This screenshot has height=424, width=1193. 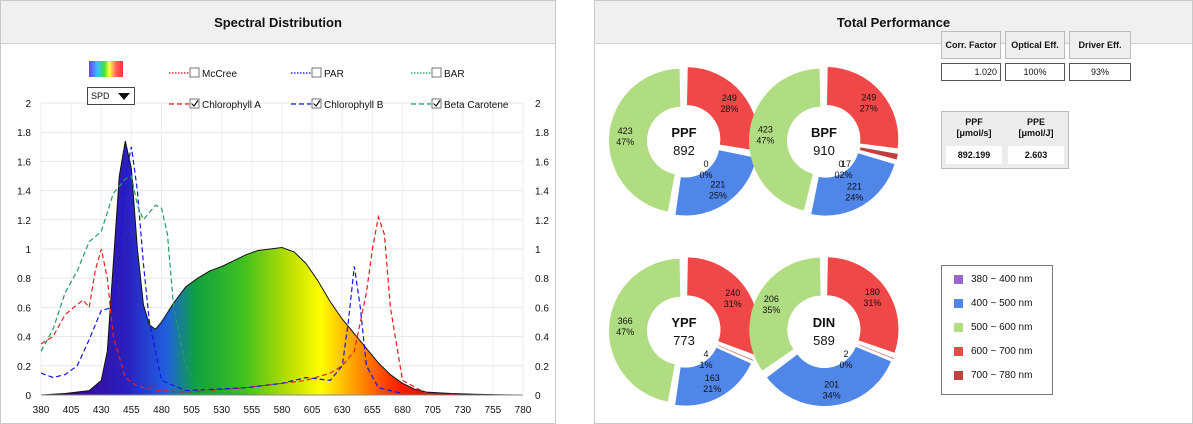 What do you see at coordinates (542, 308) in the screenshot?
I see `y-tick-label-right: 0.6` at bounding box center [542, 308].